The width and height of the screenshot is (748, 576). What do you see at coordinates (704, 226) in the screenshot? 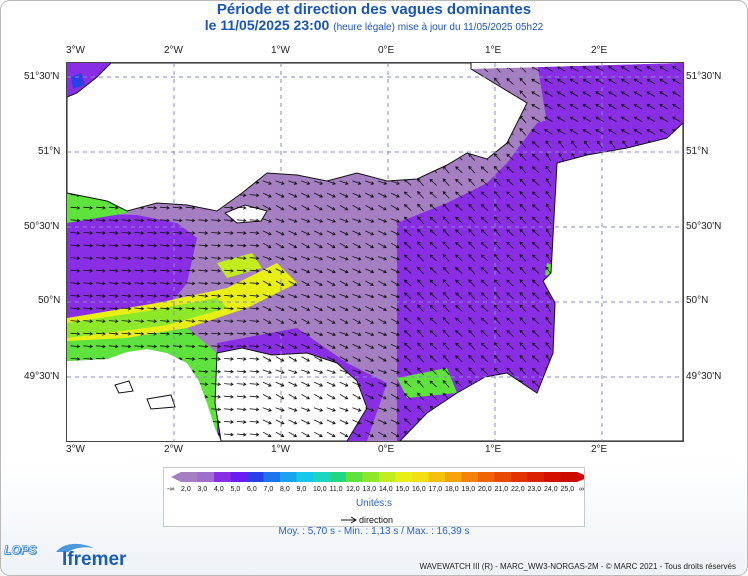
I see `lat-label-right-5030: 50°30'N` at bounding box center [704, 226].